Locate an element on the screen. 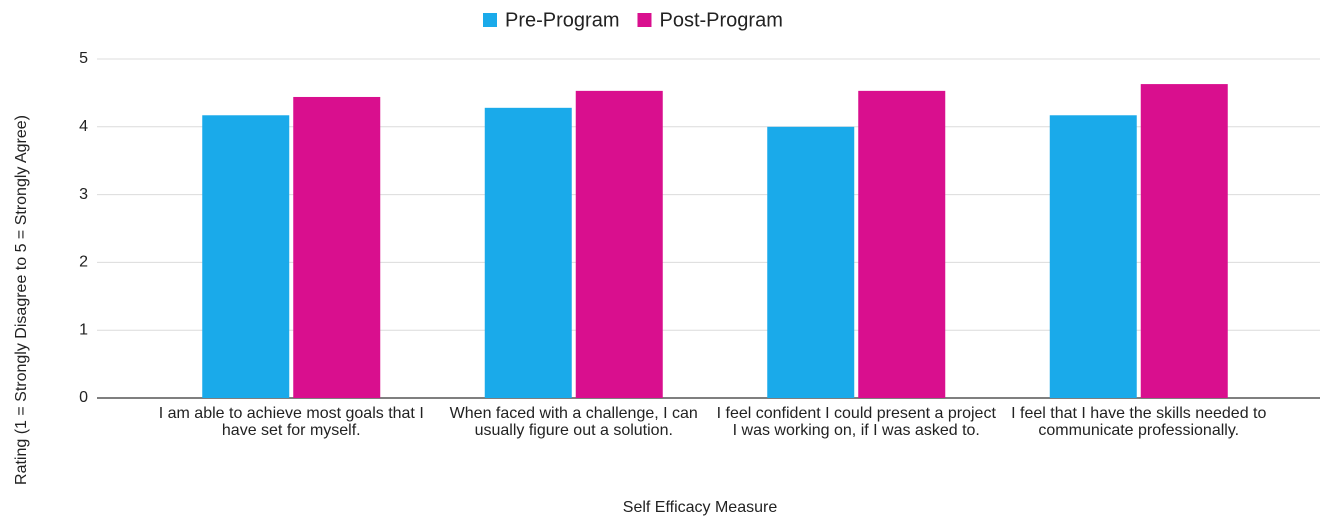 The image size is (1329, 521). legend-label: Post-Program is located at coordinates (720, 20).